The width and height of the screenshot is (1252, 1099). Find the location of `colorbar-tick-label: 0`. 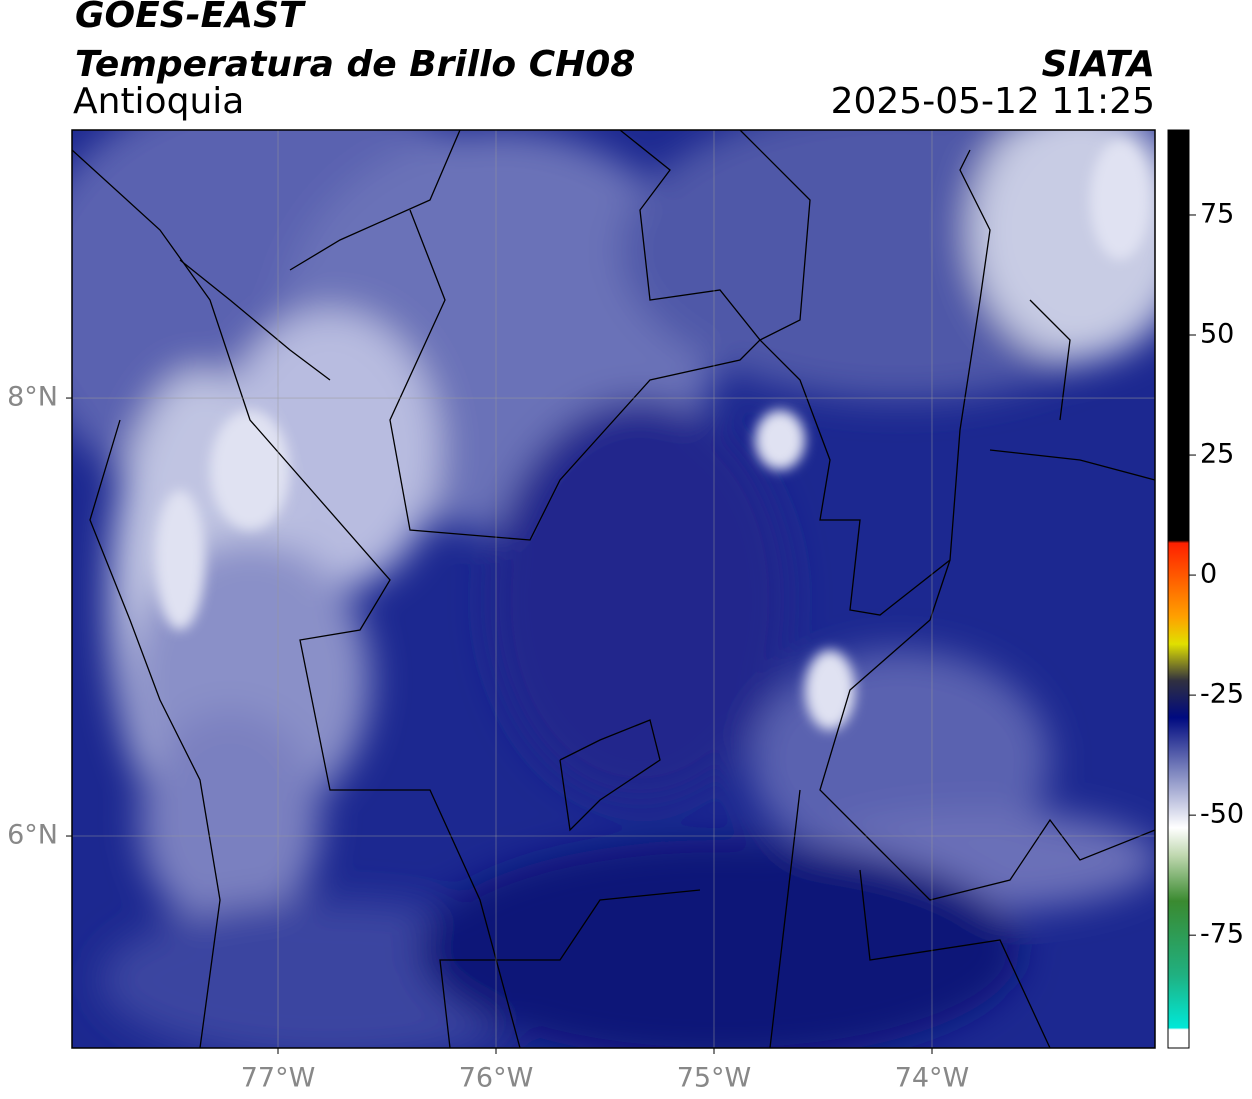

colorbar-tick-label: 0 is located at coordinates (1208, 574).